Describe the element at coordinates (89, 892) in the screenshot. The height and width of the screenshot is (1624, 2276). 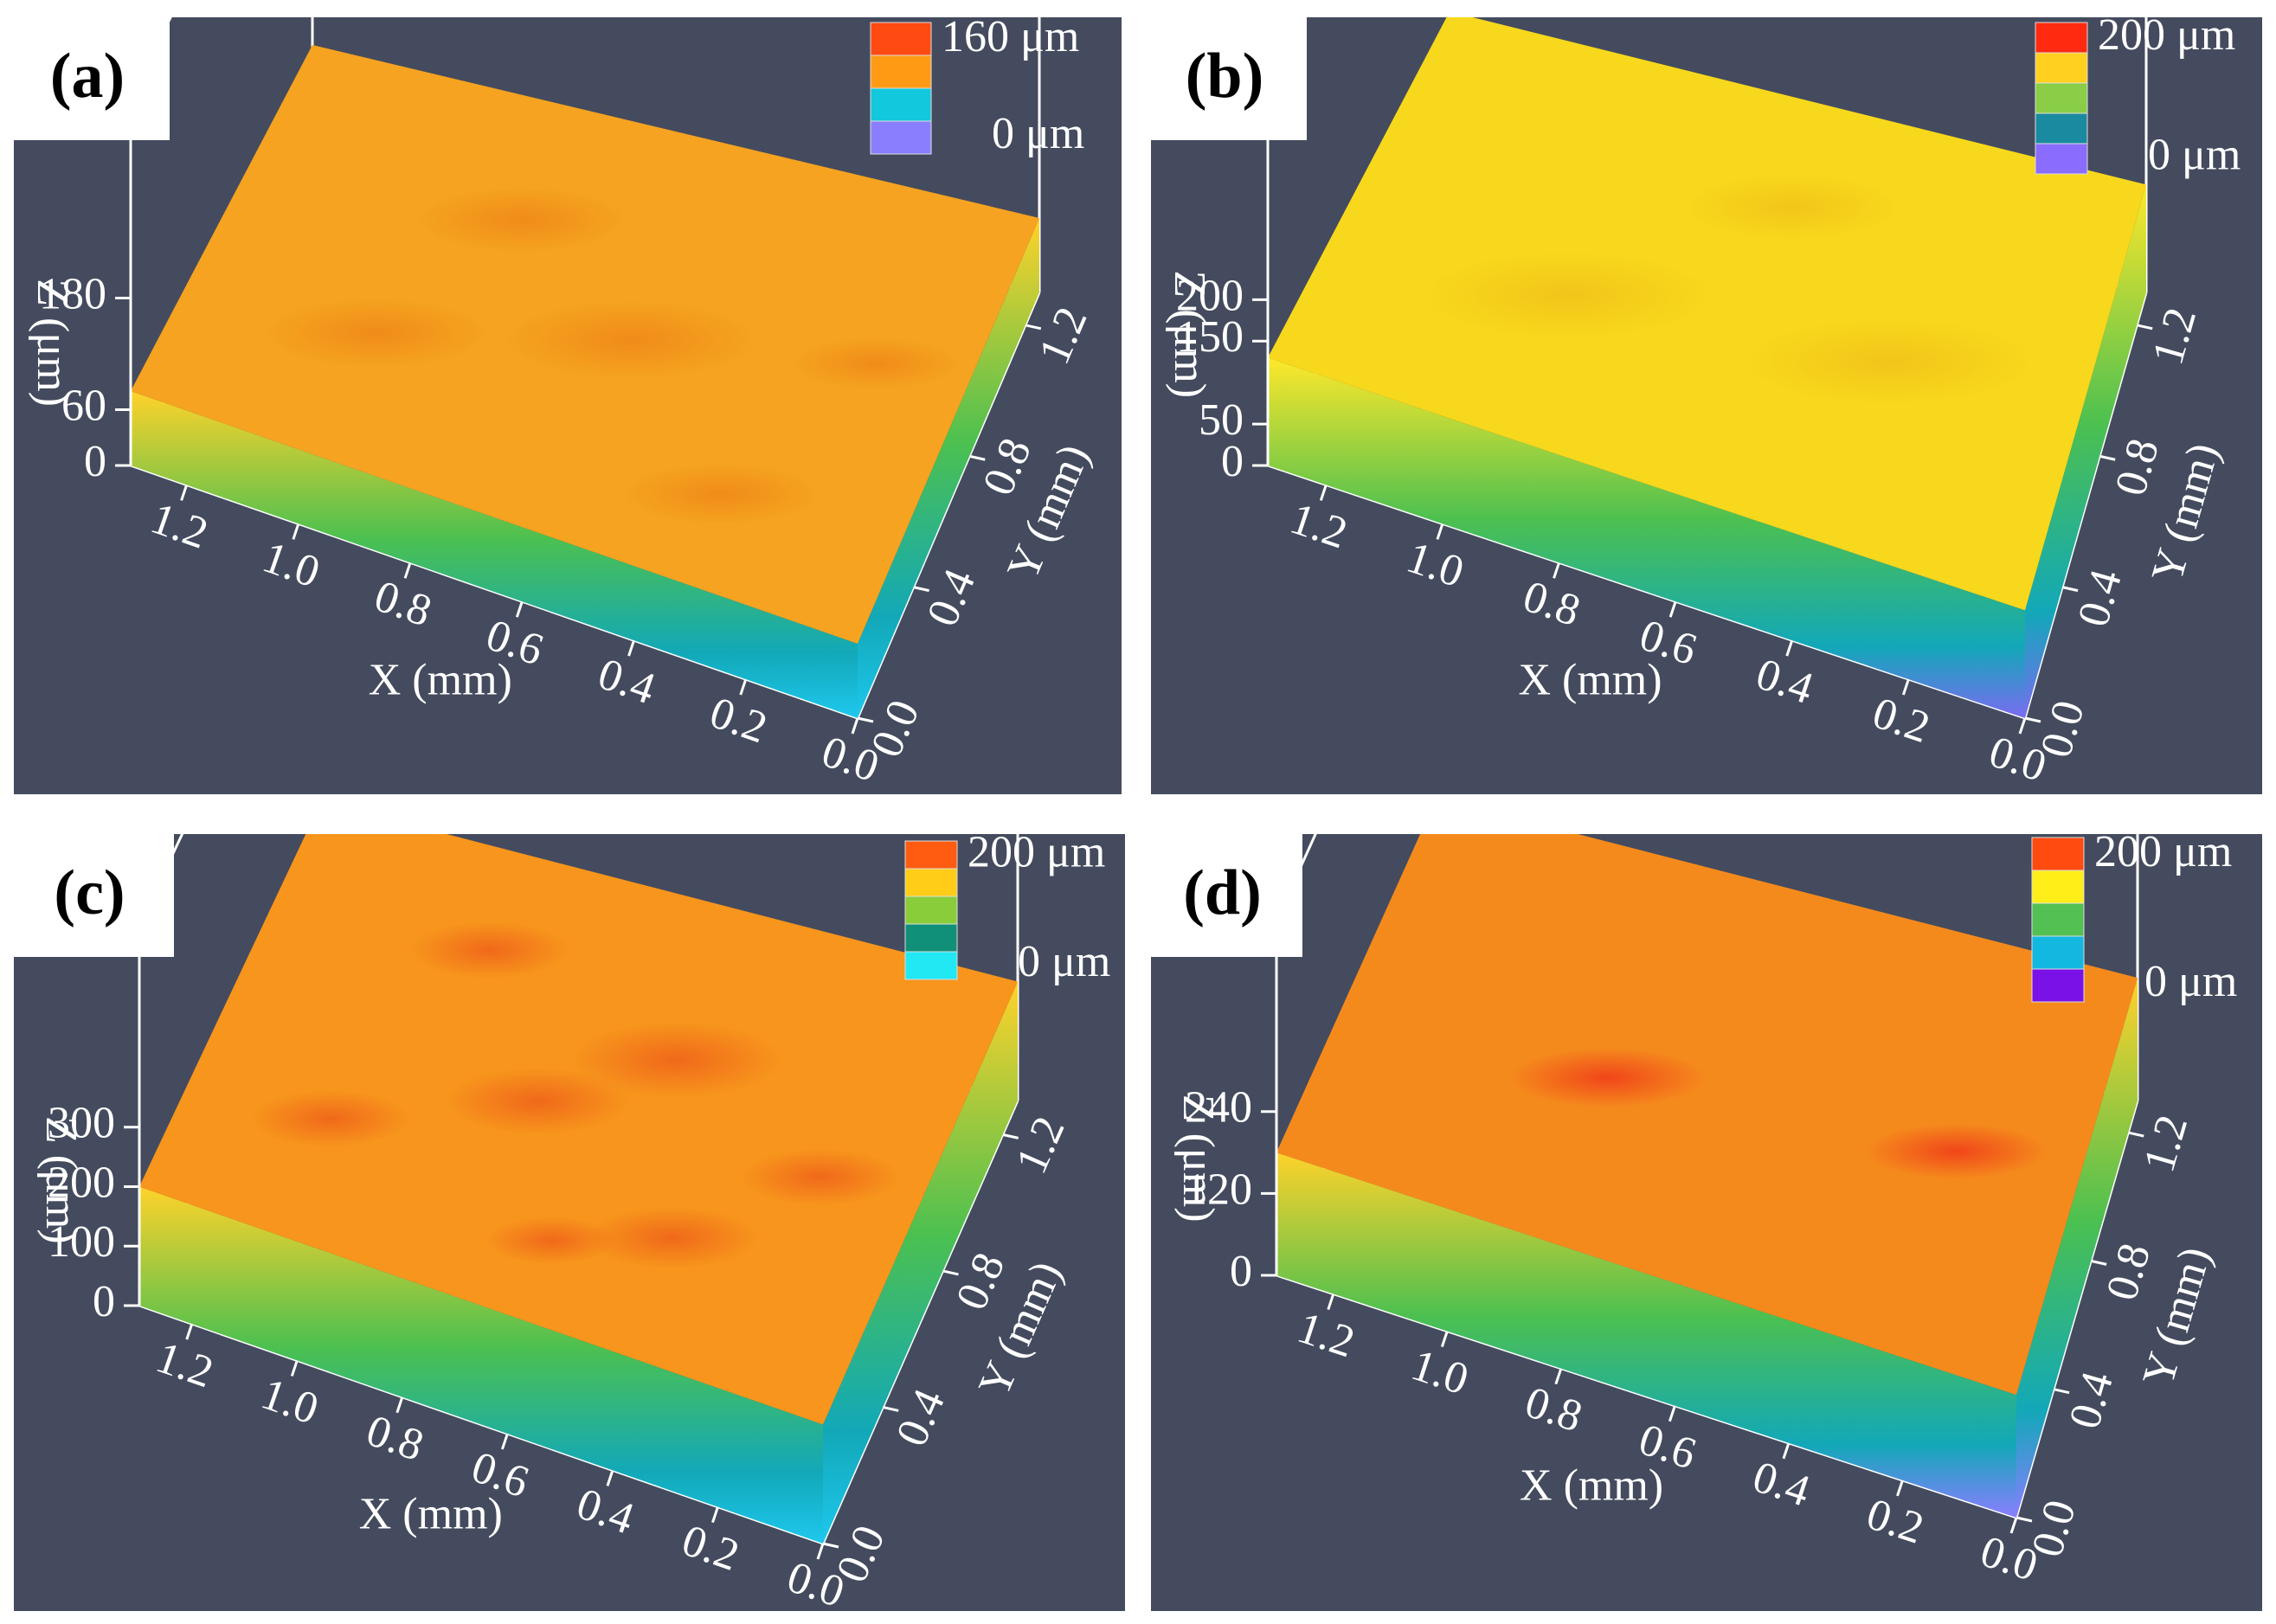
I see `panel-label: (c)` at that location.